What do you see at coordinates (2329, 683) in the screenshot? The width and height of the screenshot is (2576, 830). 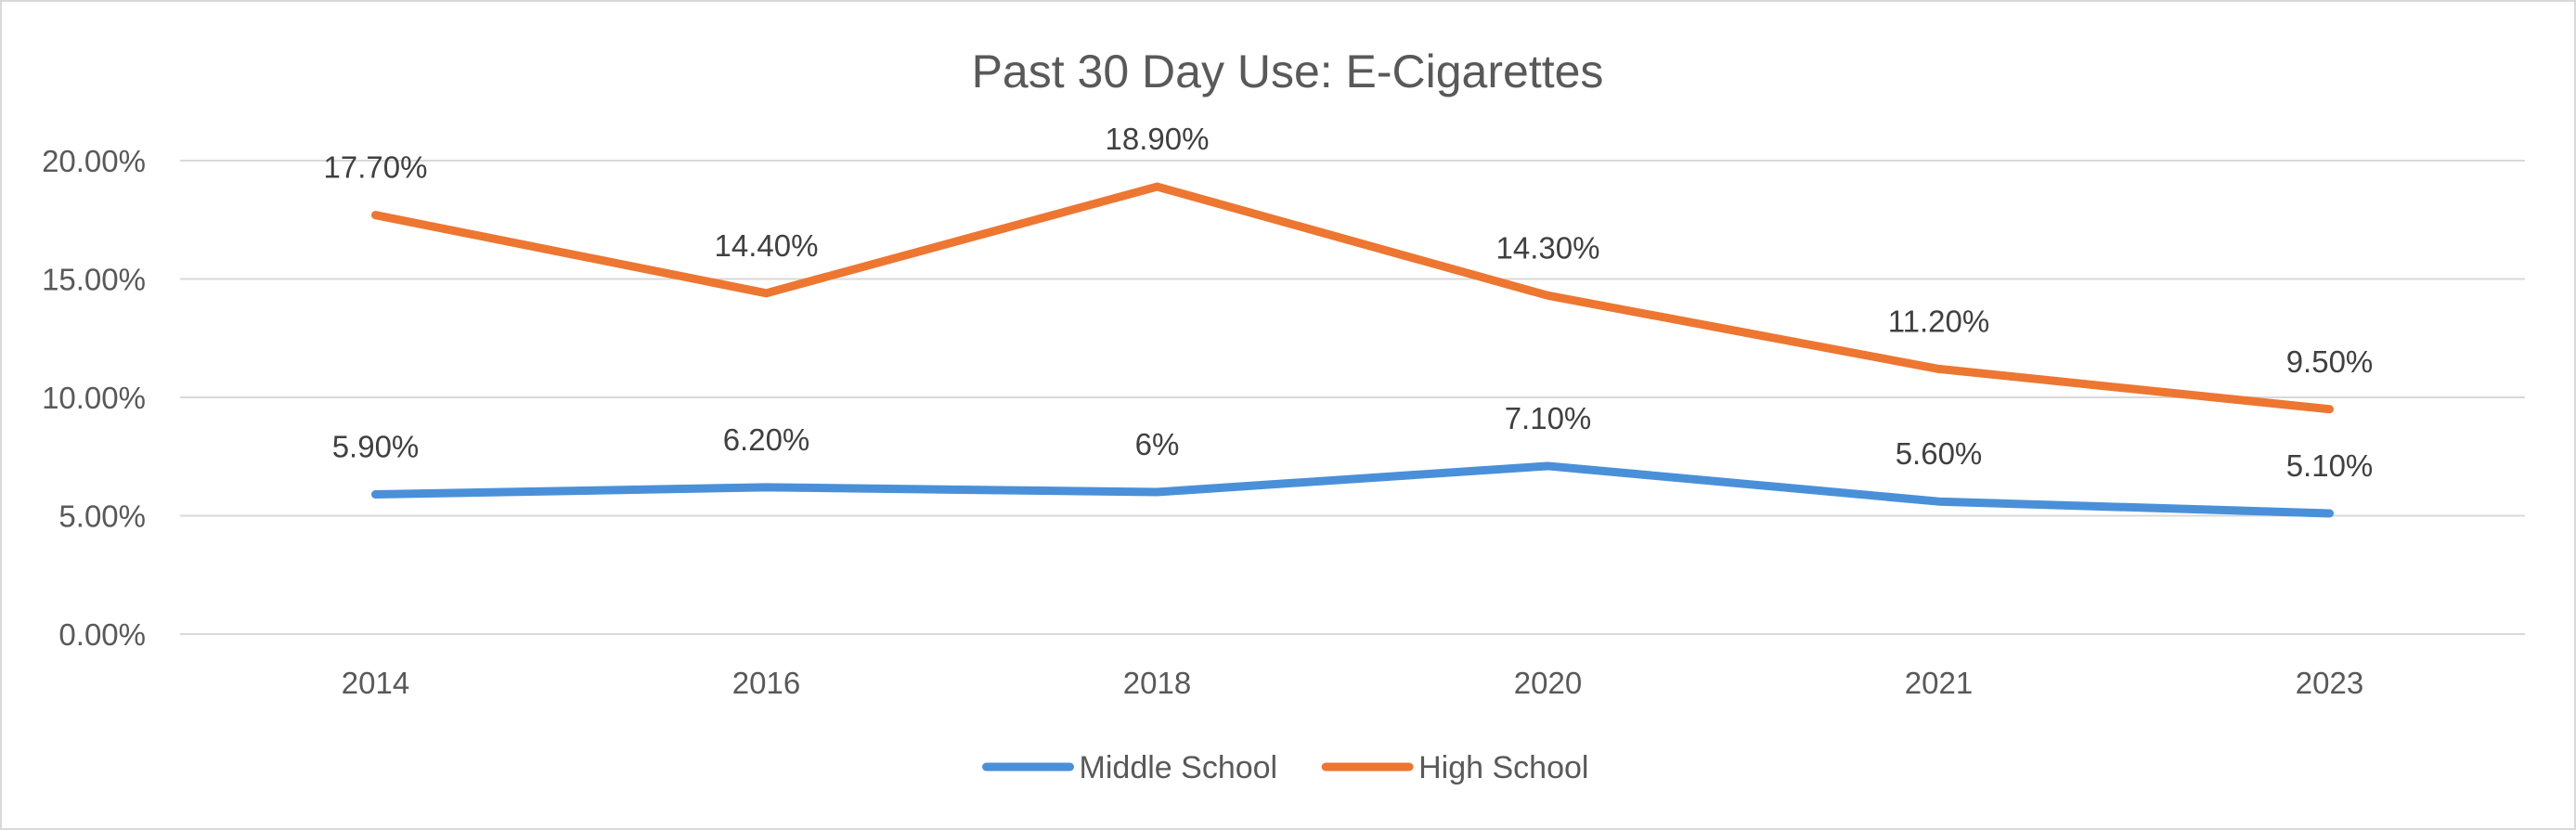 I see `x-tick-label: 2023` at bounding box center [2329, 683].